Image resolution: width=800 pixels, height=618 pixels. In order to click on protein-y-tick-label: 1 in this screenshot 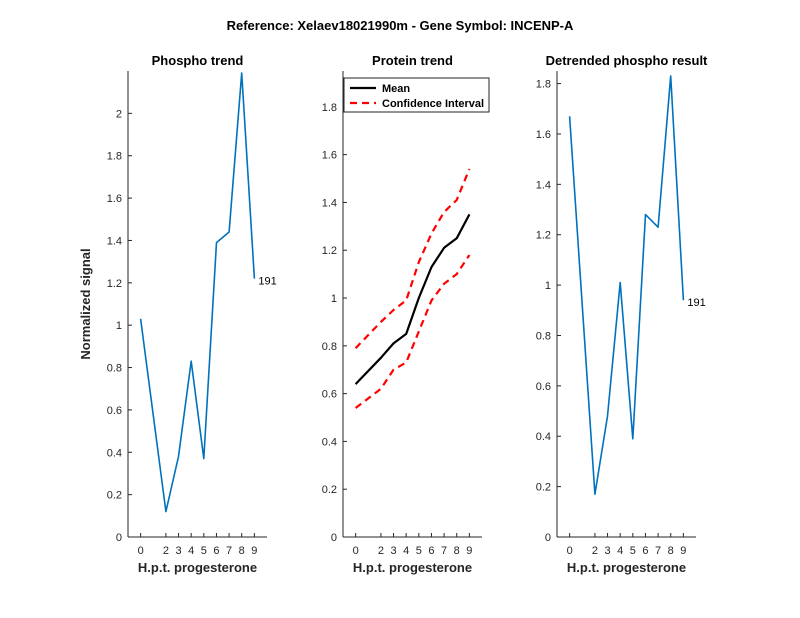, I will do `click(334, 299)`.